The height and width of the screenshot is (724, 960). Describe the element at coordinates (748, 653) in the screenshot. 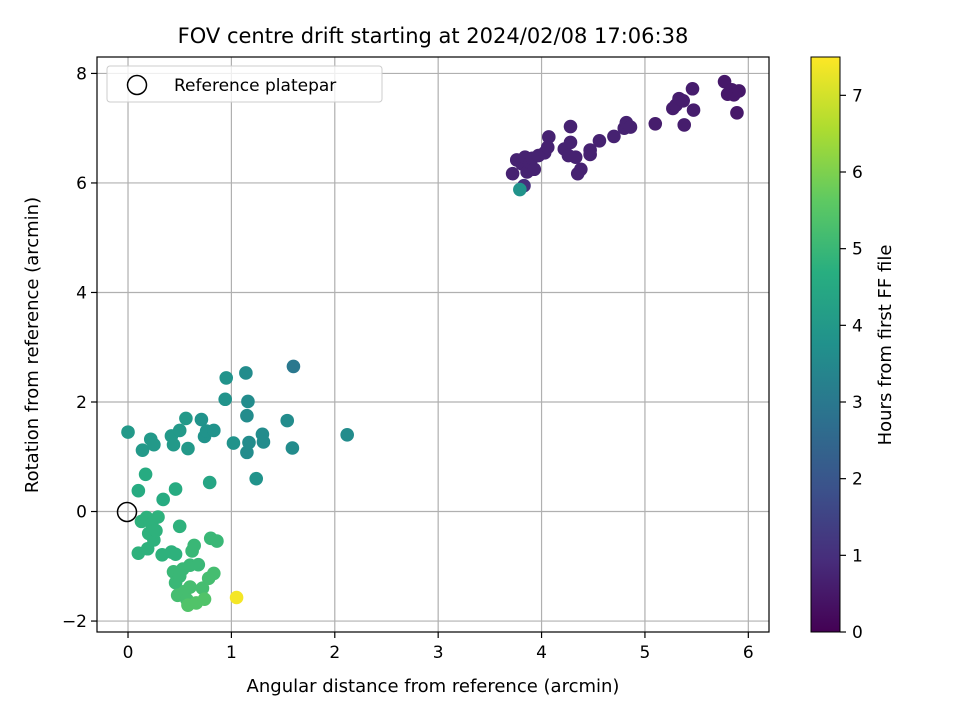

I see `x-tick-label: 6` at that location.